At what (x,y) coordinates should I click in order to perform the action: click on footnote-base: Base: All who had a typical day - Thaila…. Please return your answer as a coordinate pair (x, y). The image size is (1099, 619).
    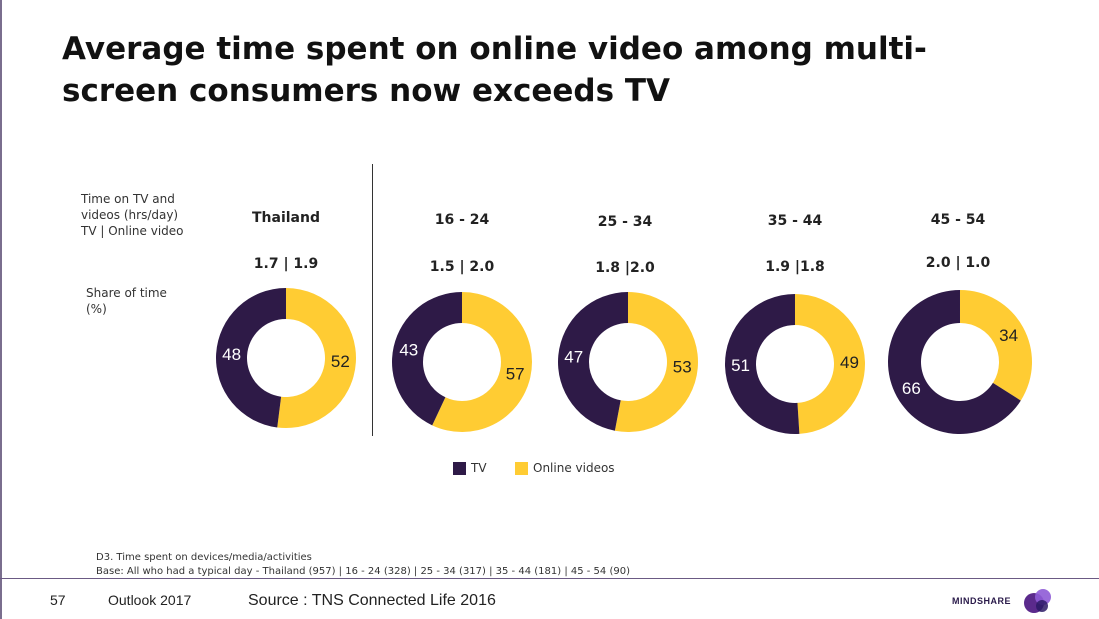
    Looking at the image, I should click on (363, 571).